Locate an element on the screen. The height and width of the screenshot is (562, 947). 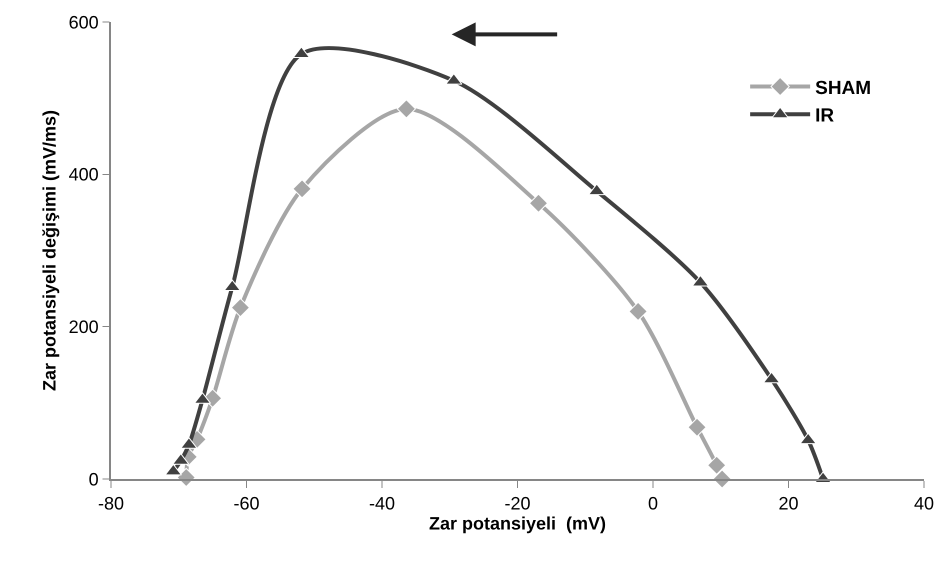
y-tick-label: 0 is located at coordinates (93, 479).